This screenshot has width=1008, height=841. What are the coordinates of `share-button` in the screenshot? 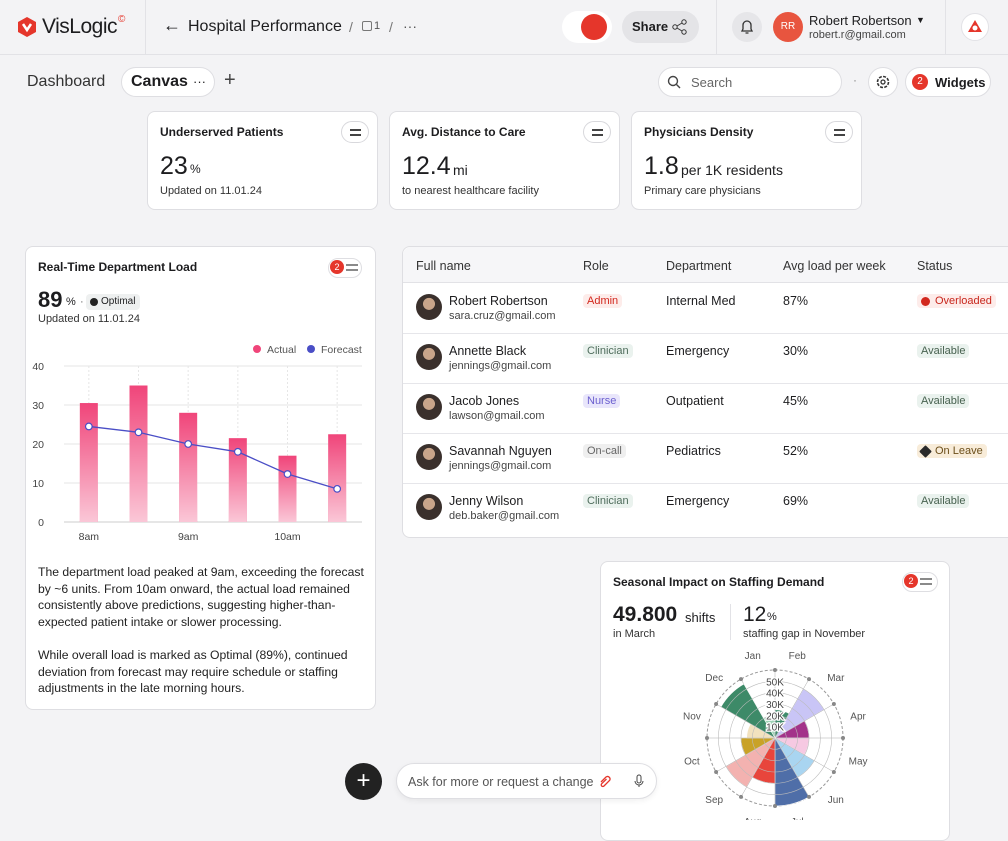 It's located at (660, 27).